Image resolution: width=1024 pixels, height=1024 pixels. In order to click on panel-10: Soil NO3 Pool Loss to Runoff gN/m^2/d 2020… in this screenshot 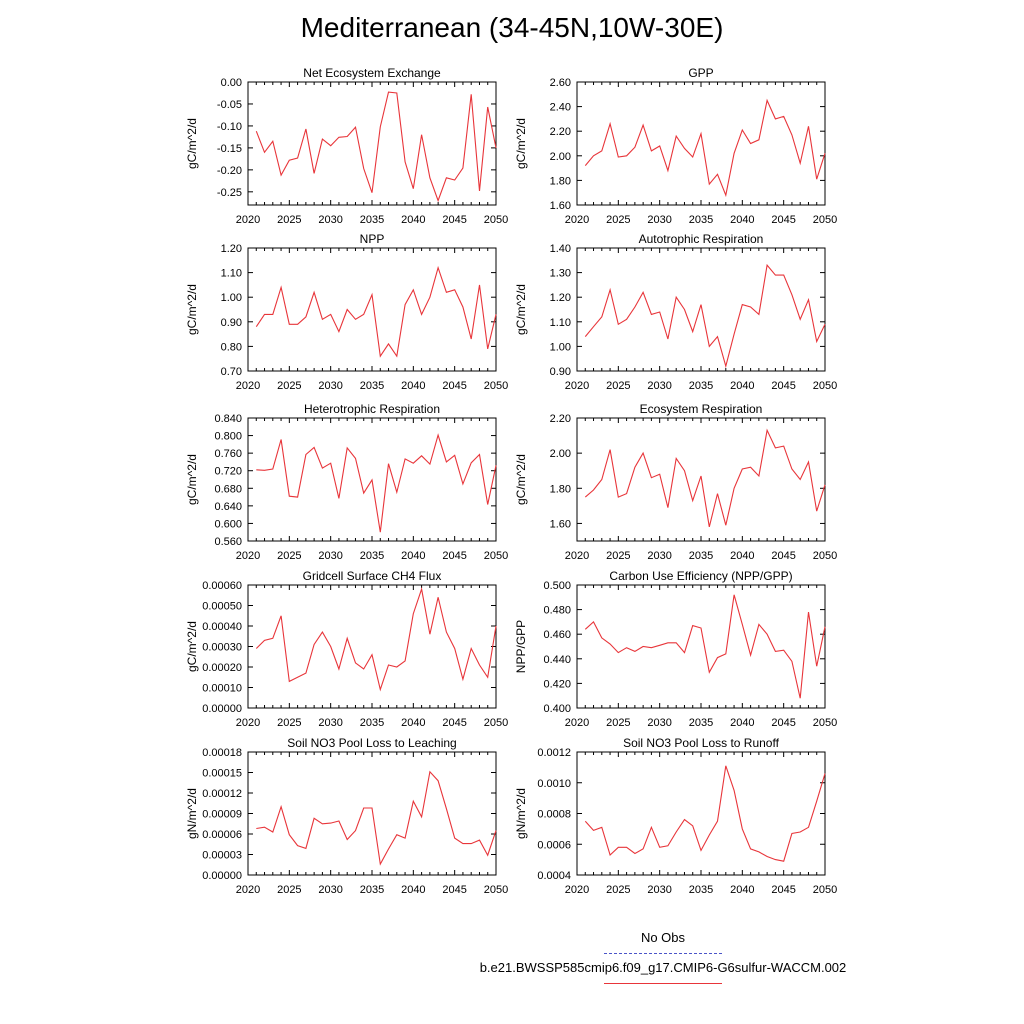, I will do `click(675, 816)`.